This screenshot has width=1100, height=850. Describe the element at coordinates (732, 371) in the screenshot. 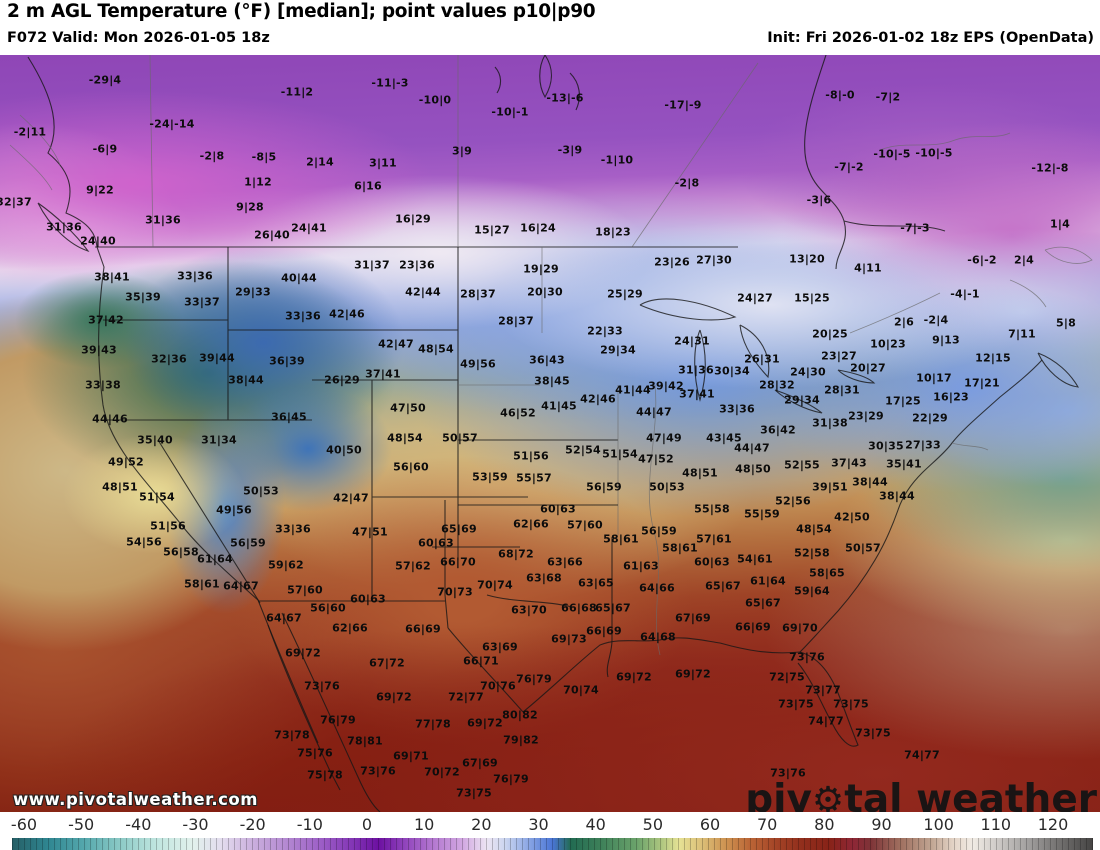

I see `point-value: 30|34` at that location.